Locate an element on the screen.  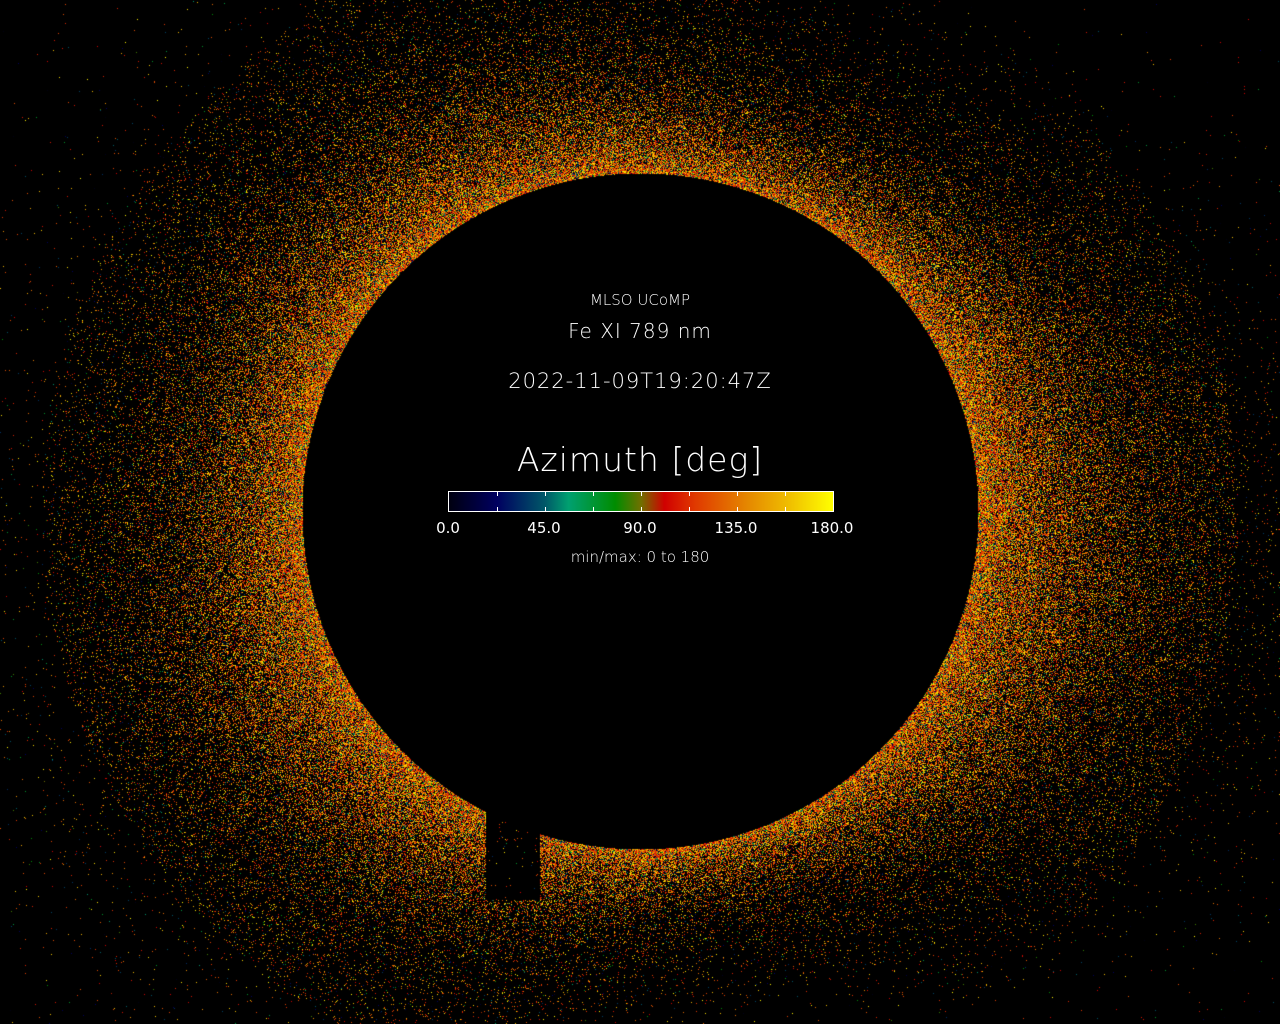
colorbar is located at coordinates (641, 501).